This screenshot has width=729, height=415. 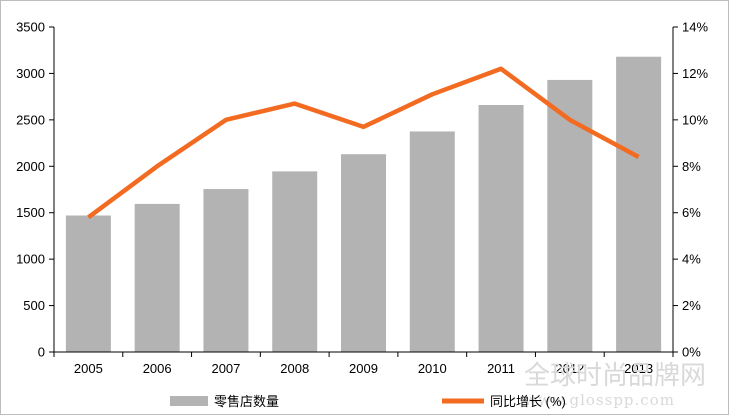 What do you see at coordinates (695, 27) in the screenshot?
I see `y-right-tick-label: 14%` at bounding box center [695, 27].